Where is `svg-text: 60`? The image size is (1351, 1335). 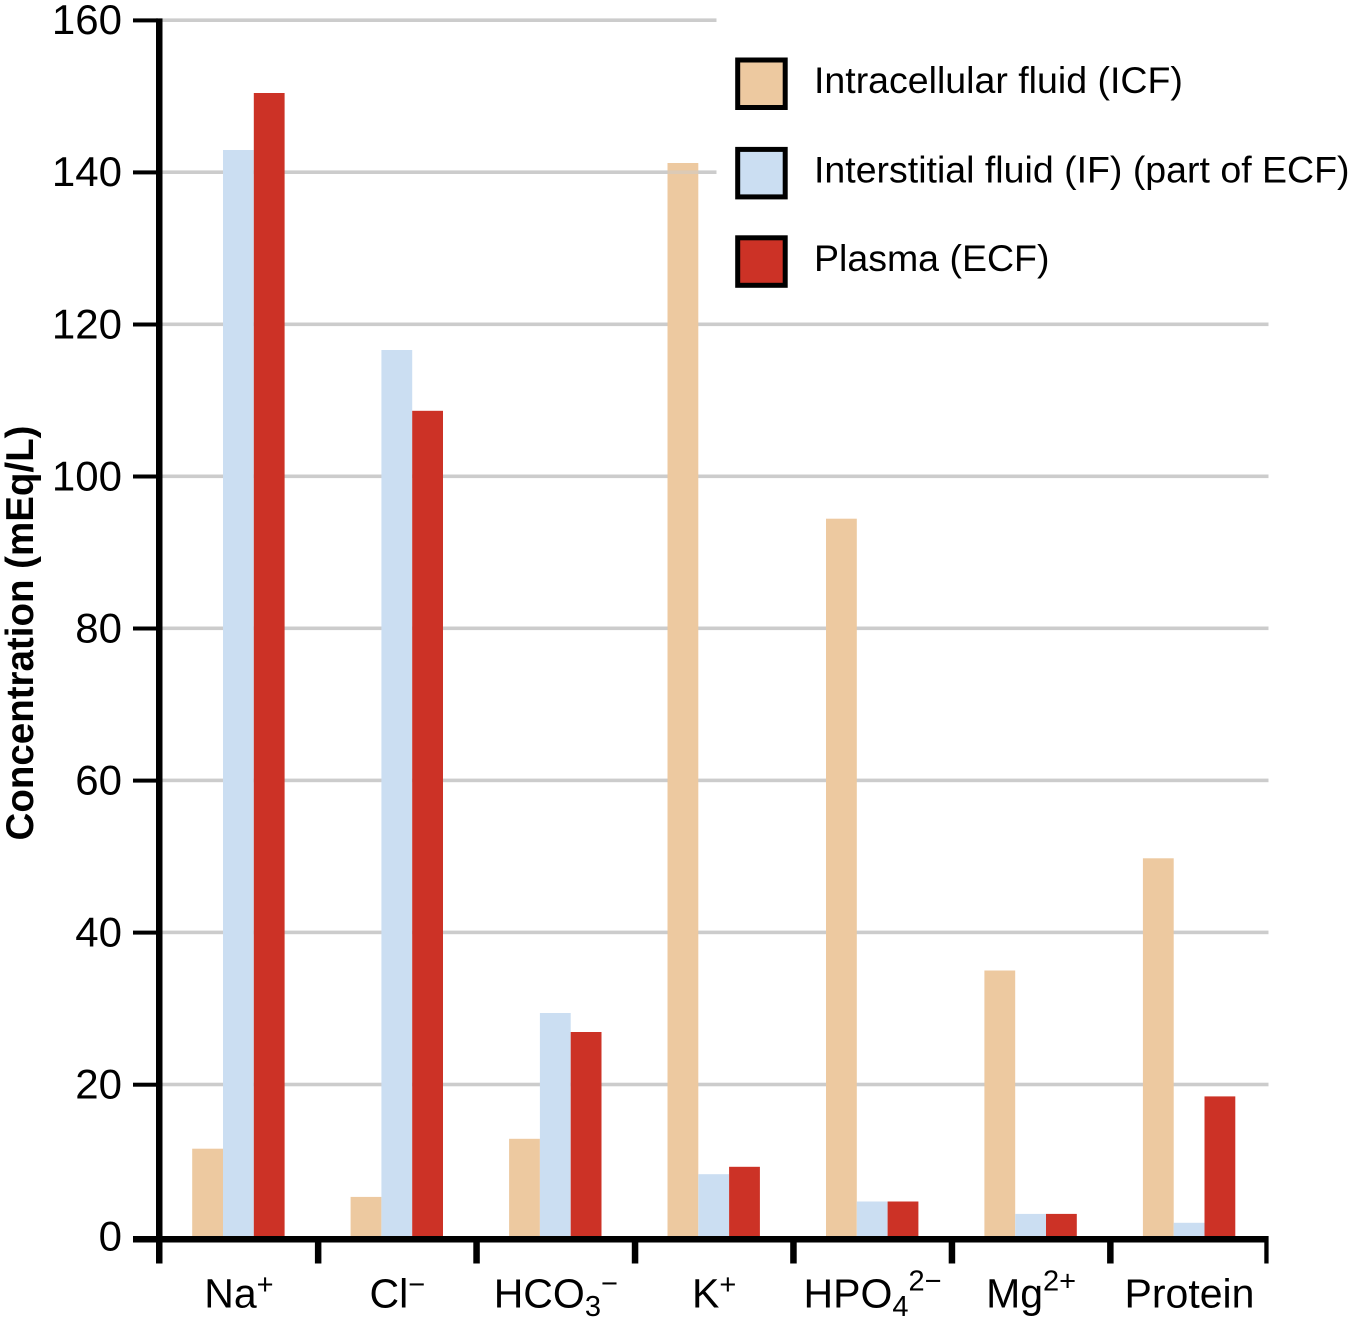
svg-text: 60 is located at coordinates (98, 779).